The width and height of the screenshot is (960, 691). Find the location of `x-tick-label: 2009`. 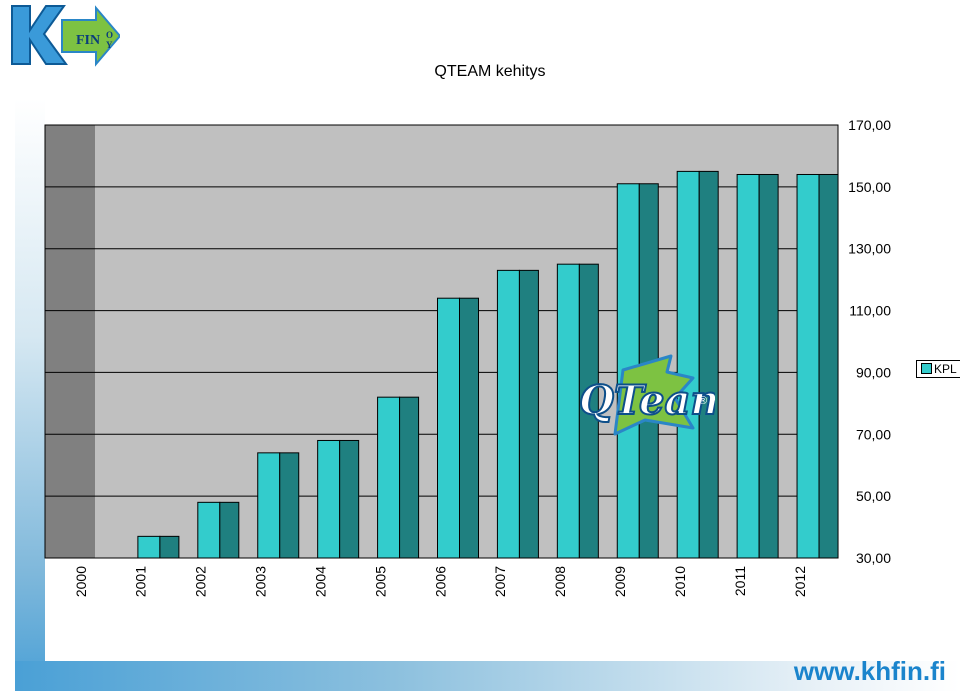

x-tick-label: 2009 is located at coordinates (620, 581).